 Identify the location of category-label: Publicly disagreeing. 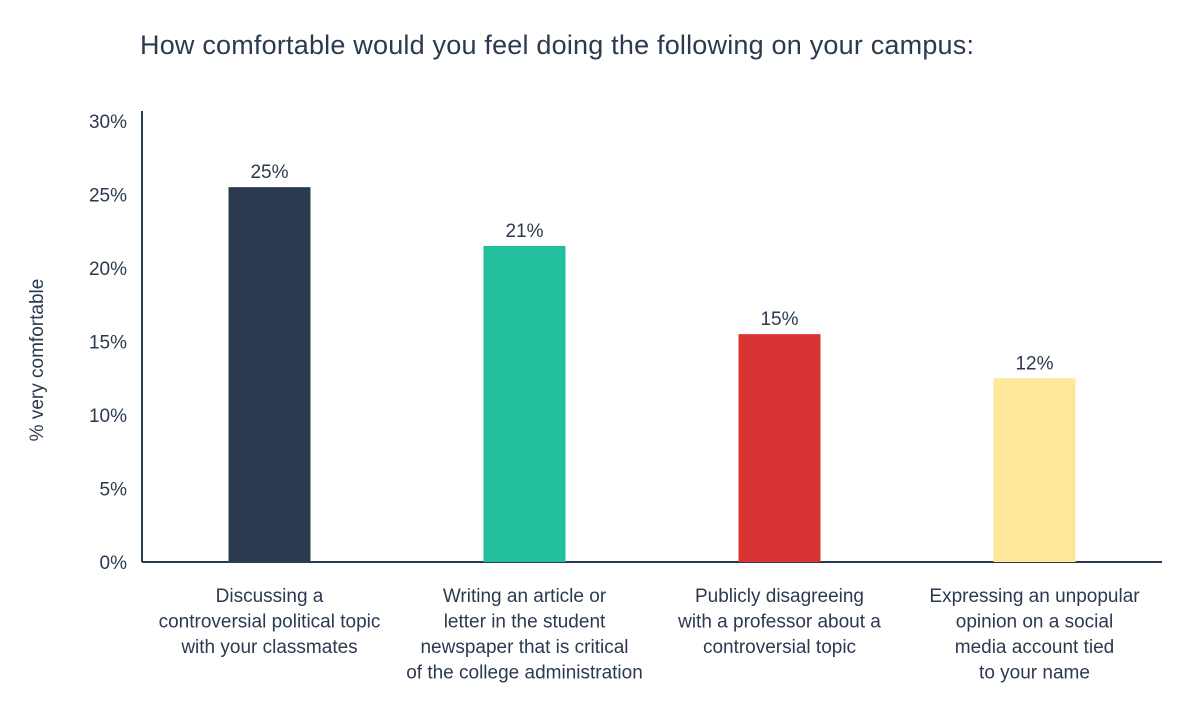
(779, 596).